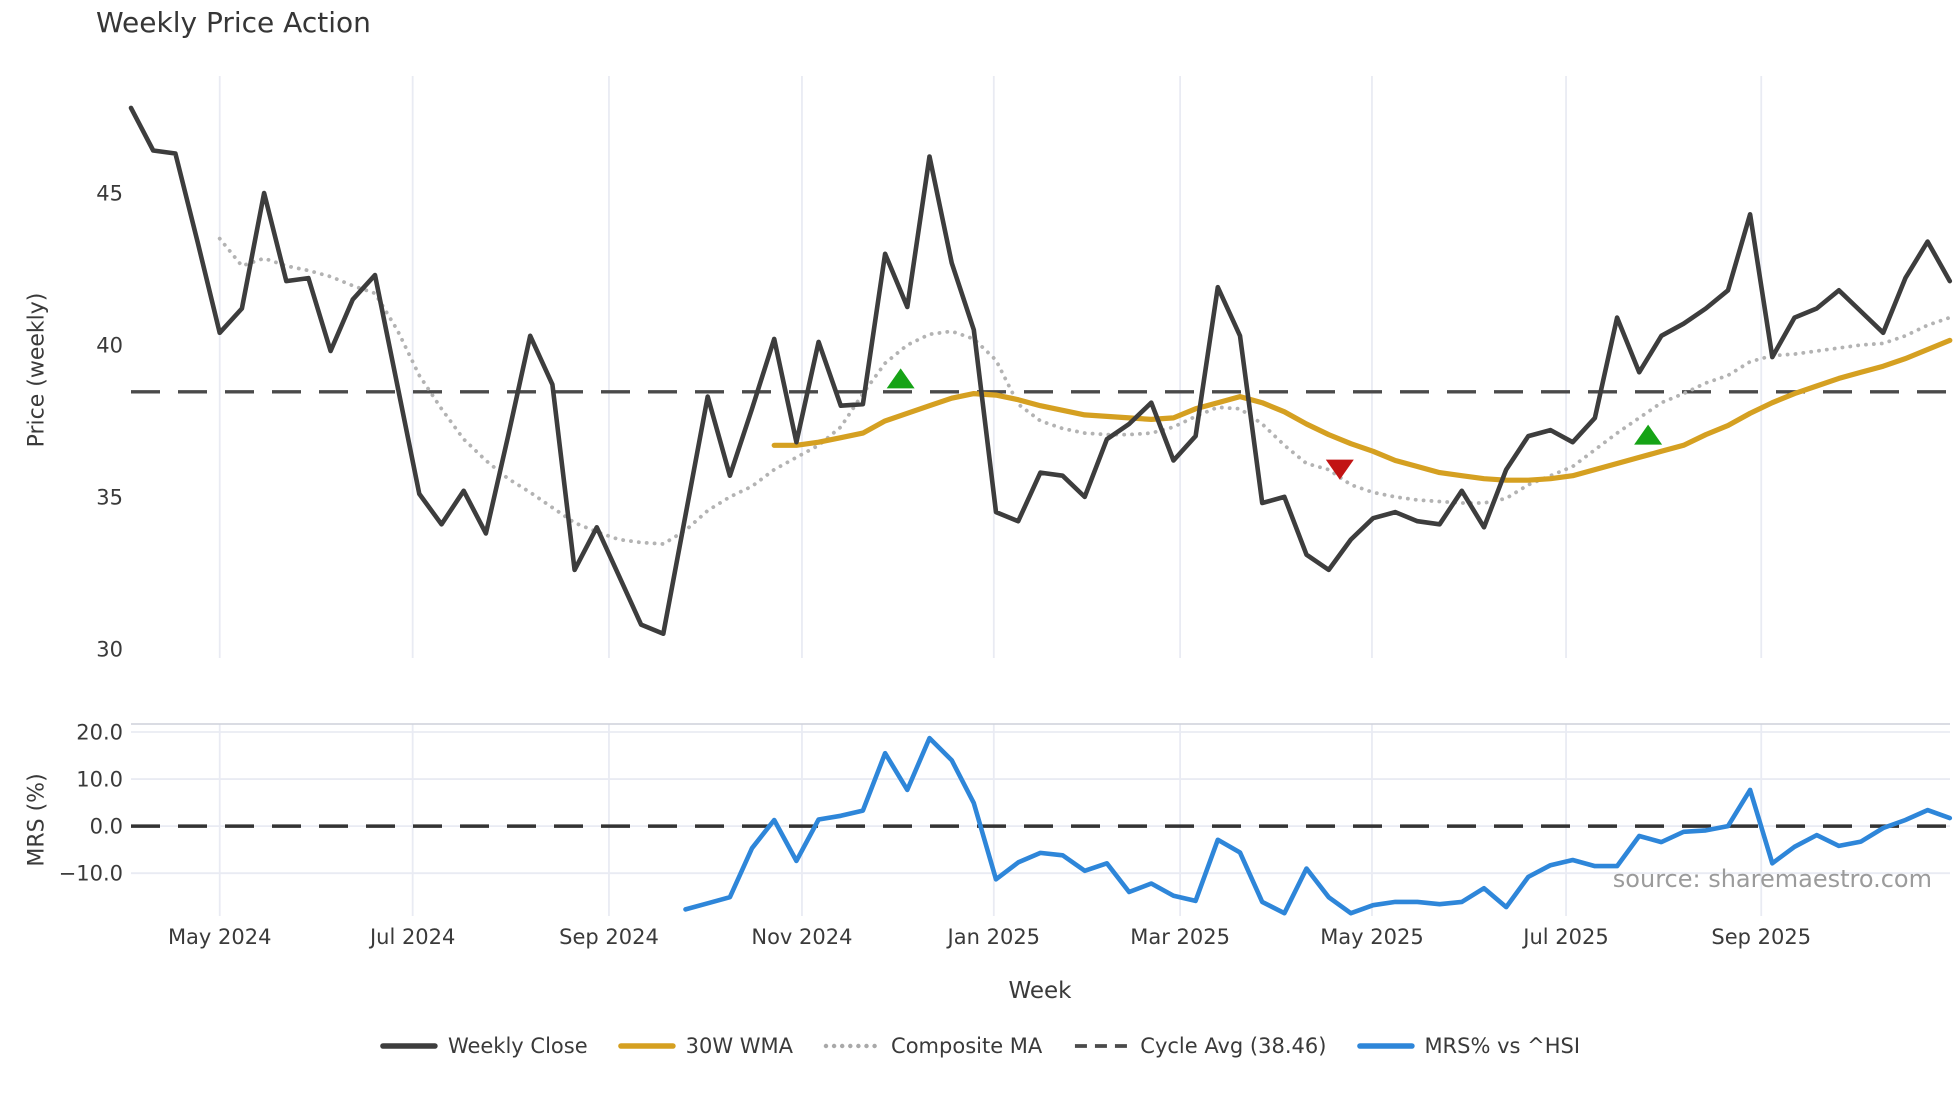 This screenshot has height=1102, width=1960. Describe the element at coordinates (109, 345) in the screenshot. I see `svg-text: 40` at that location.